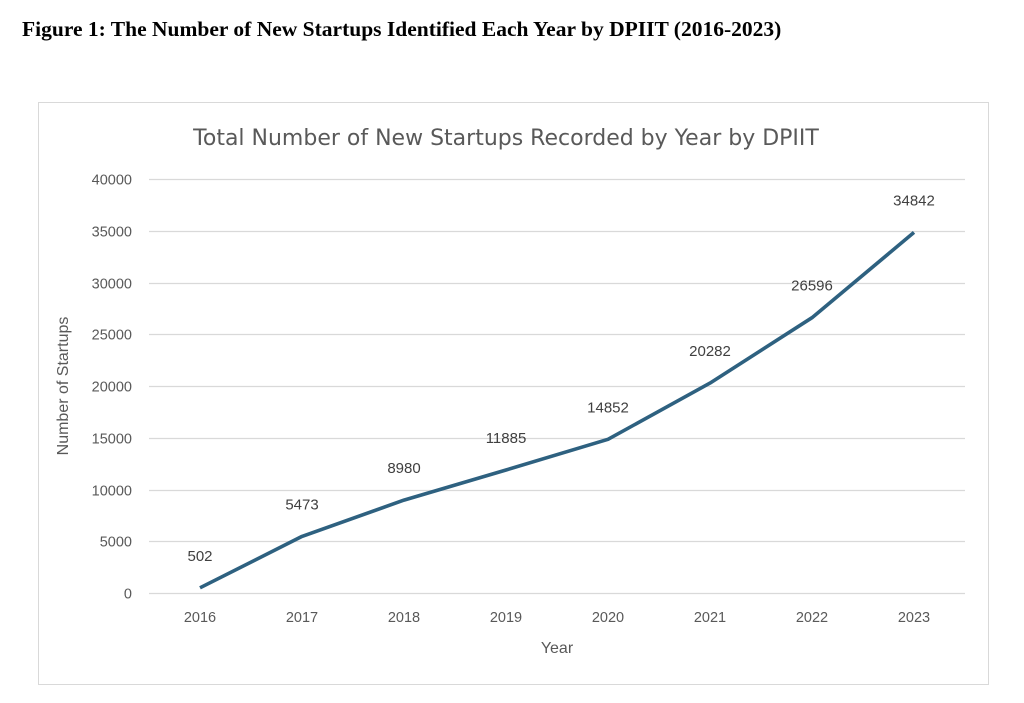  Describe the element at coordinates (506, 618) in the screenshot. I see `x-tick-label: 2019` at that location.